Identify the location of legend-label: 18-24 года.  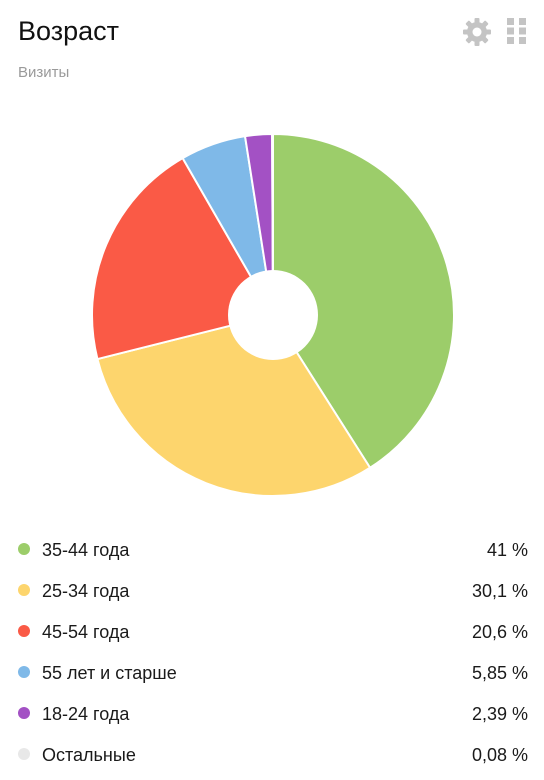
(86, 714).